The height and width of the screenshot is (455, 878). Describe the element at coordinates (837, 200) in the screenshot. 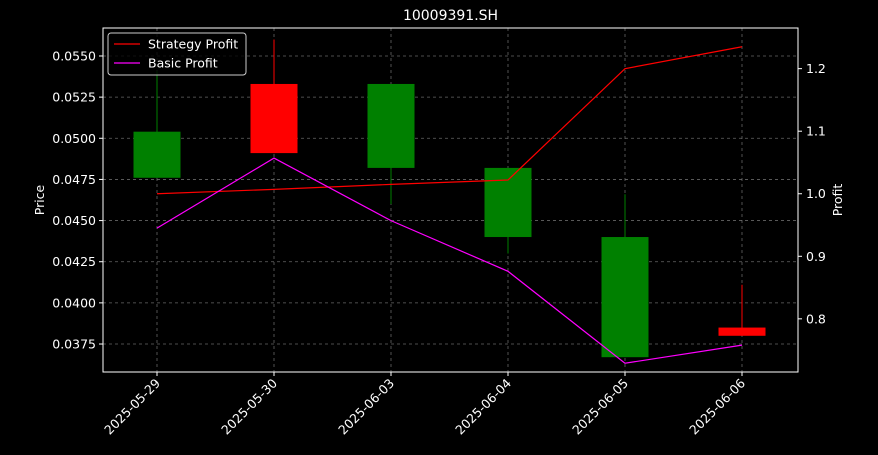

I see `y-axis-right-label: Profit` at that location.